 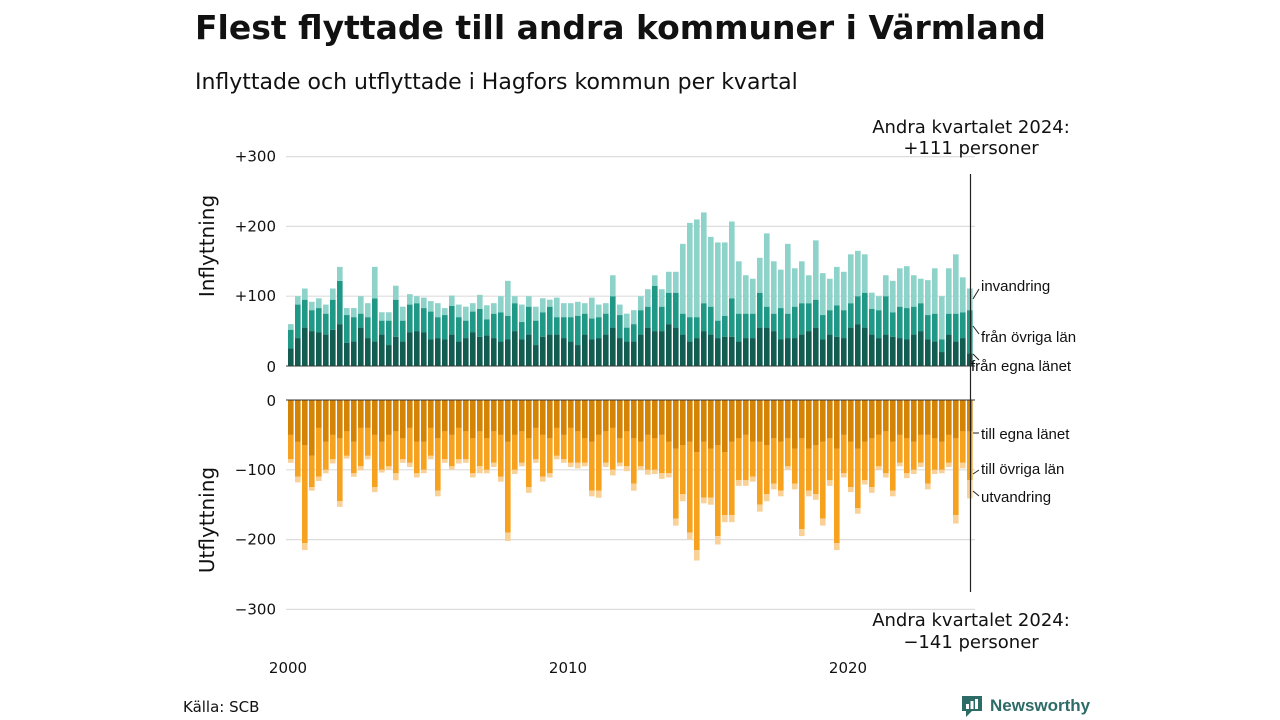 I want to click on series-label-utvandring: utvandring, so click(x=1016, y=497).